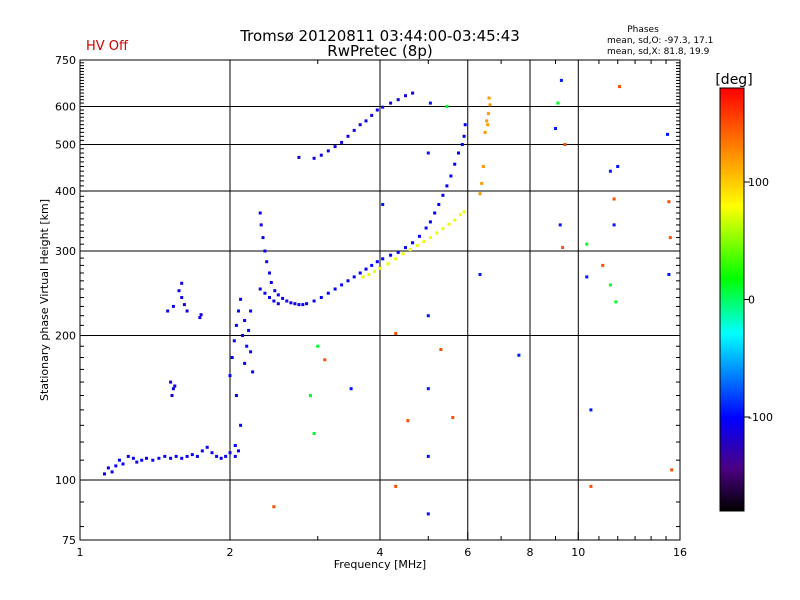 The height and width of the screenshot is (600, 800). Describe the element at coordinates (44, 300) in the screenshot. I see `y-axis-label: Stationary phase Virtual Height [km]` at that location.